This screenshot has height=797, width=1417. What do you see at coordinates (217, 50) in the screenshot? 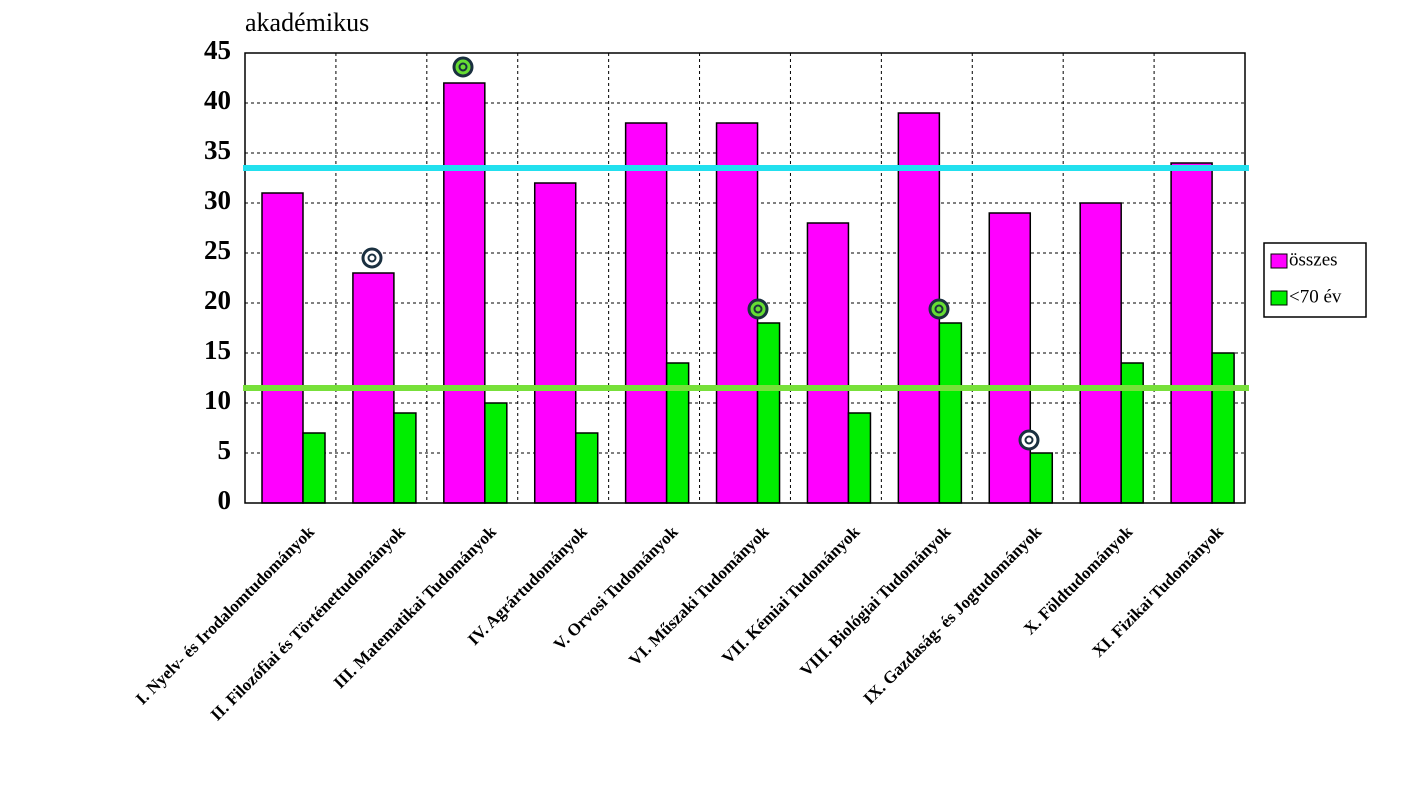
I see `y-tick-label: 45` at bounding box center [217, 50].